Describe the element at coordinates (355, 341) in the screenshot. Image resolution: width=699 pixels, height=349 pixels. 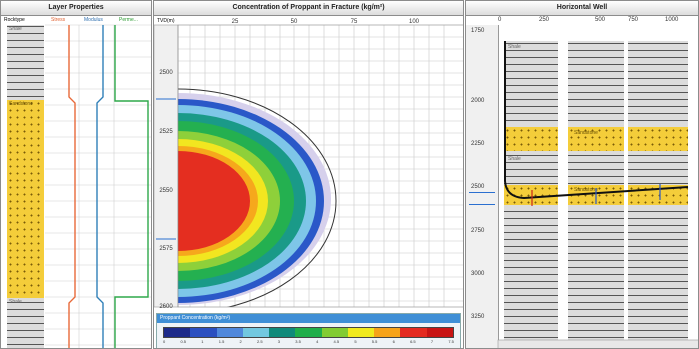
I see `legend-tick-label: 5` at that location.